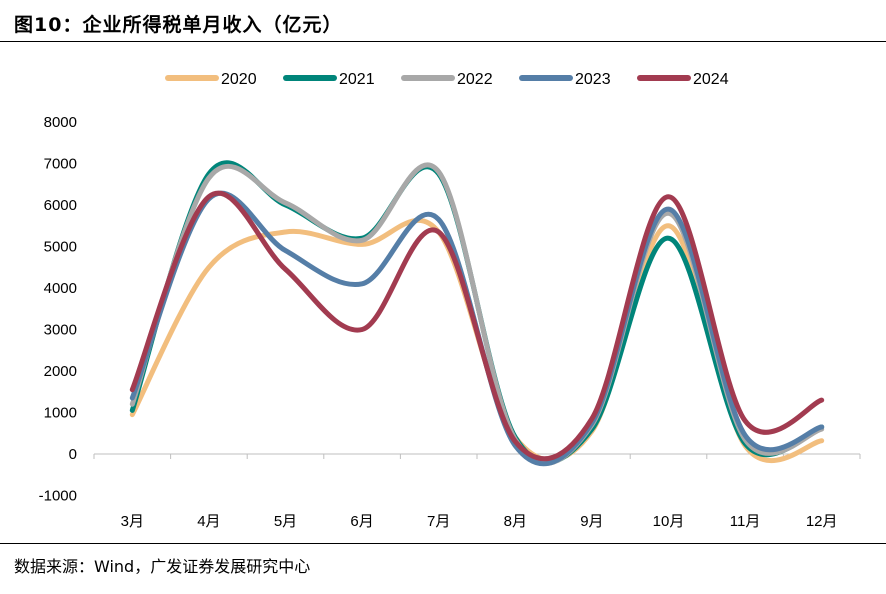 Image resolution: width=886 pixels, height=594 pixels. What do you see at coordinates (361, 521) in the screenshot?
I see `x-tick-label: 6月` at bounding box center [361, 521].